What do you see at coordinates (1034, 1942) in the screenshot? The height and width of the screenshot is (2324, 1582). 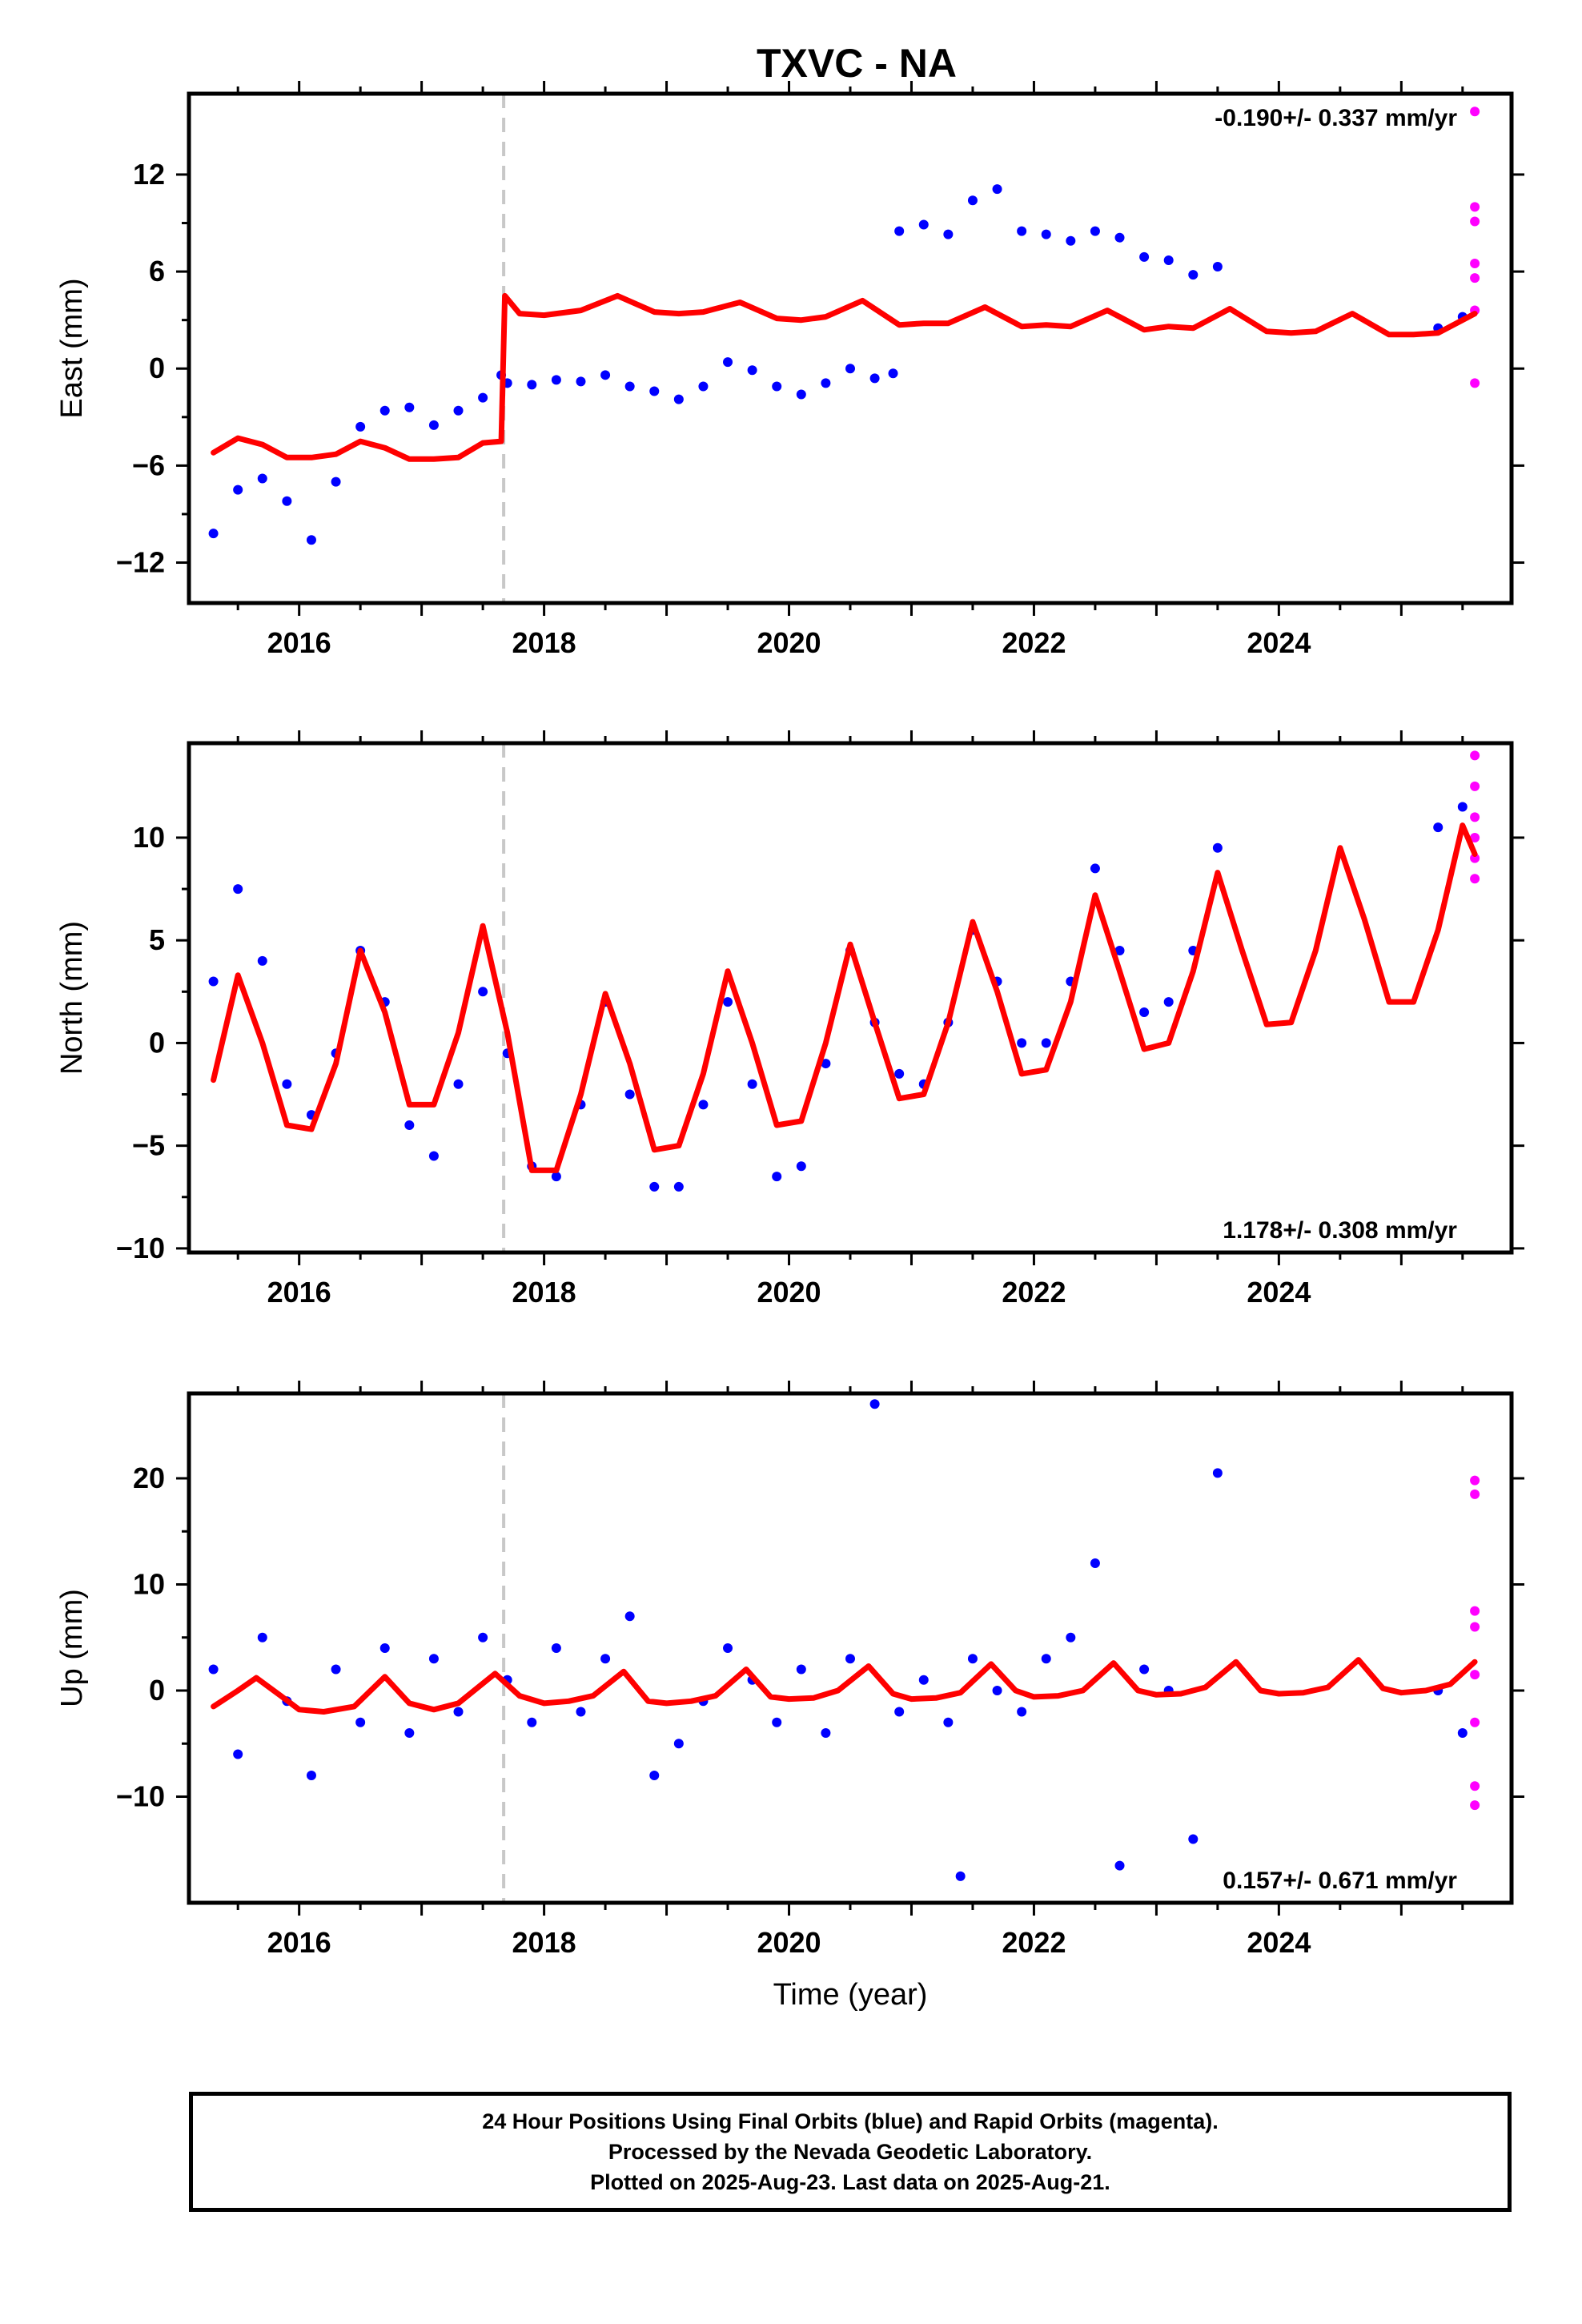 I see `x-tick-label: 2022` at bounding box center [1034, 1942].